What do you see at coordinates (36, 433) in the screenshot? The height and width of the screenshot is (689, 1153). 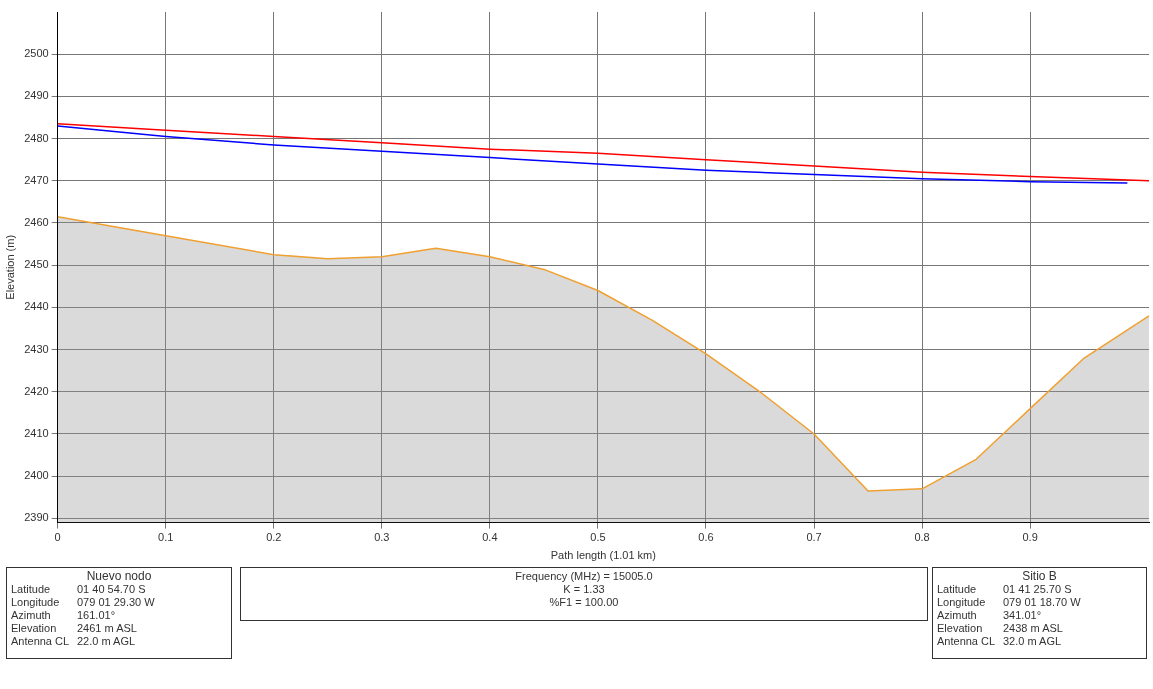 I see `y-tick-label: 2410` at bounding box center [36, 433].